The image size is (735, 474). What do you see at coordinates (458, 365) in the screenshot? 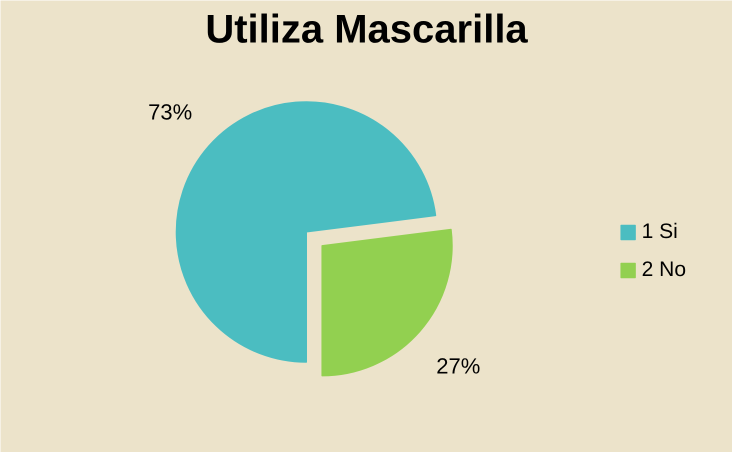
I see `data-label: 27%` at bounding box center [458, 365].